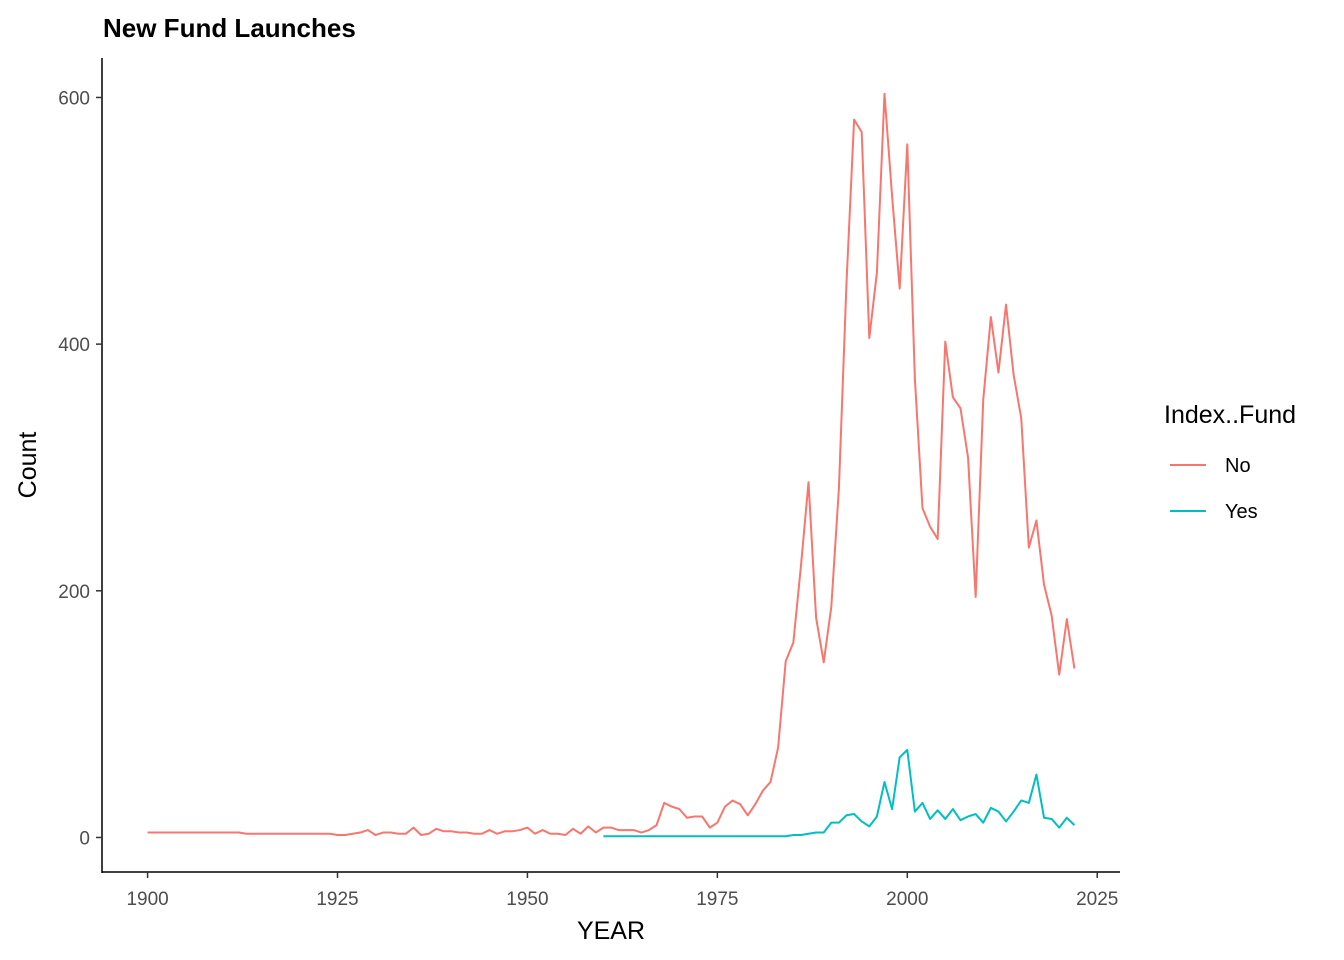  Describe the element at coordinates (28, 465) in the screenshot. I see `y-axis-title: Count` at that location.